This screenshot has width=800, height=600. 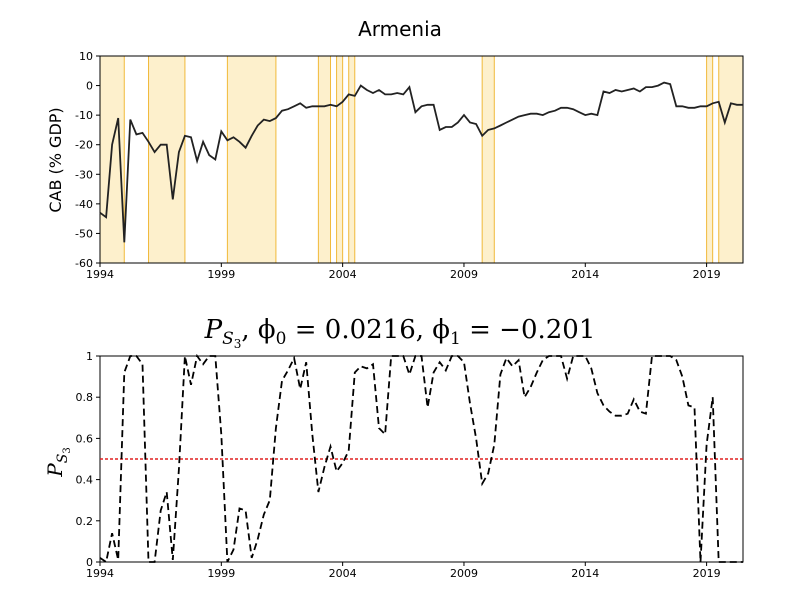 I want to click on bottom-y-tick-label-0: 1, so click(x=89, y=356).